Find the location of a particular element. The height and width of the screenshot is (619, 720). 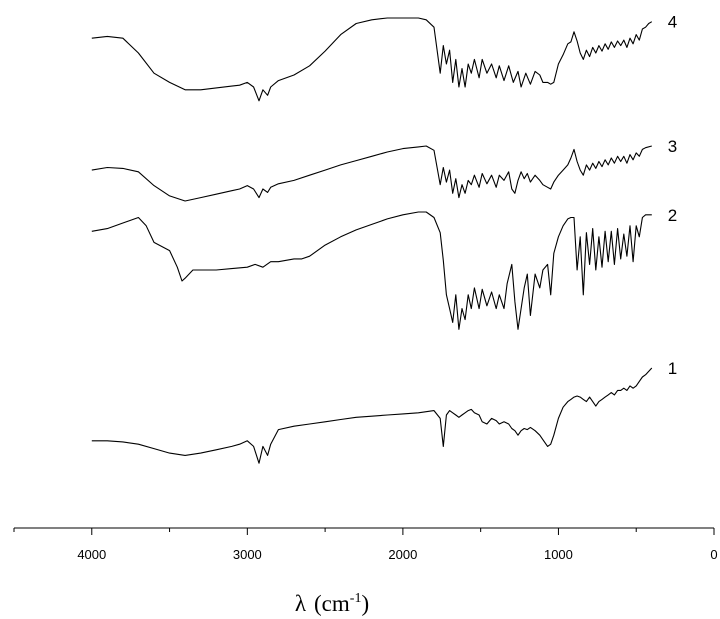

x-tick-label: 1000 is located at coordinates (558, 554).